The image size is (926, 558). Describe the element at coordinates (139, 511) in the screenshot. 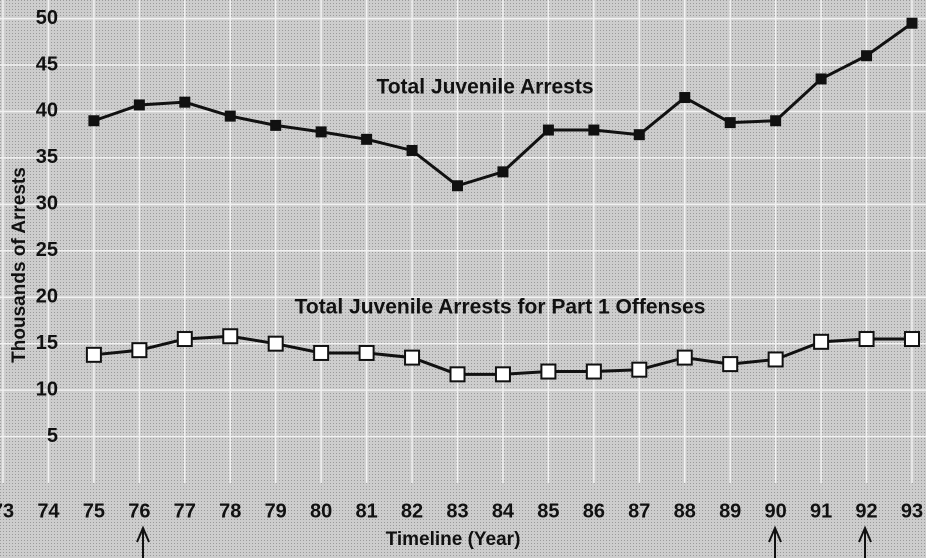

I see `x-tick-label: 76` at that location.